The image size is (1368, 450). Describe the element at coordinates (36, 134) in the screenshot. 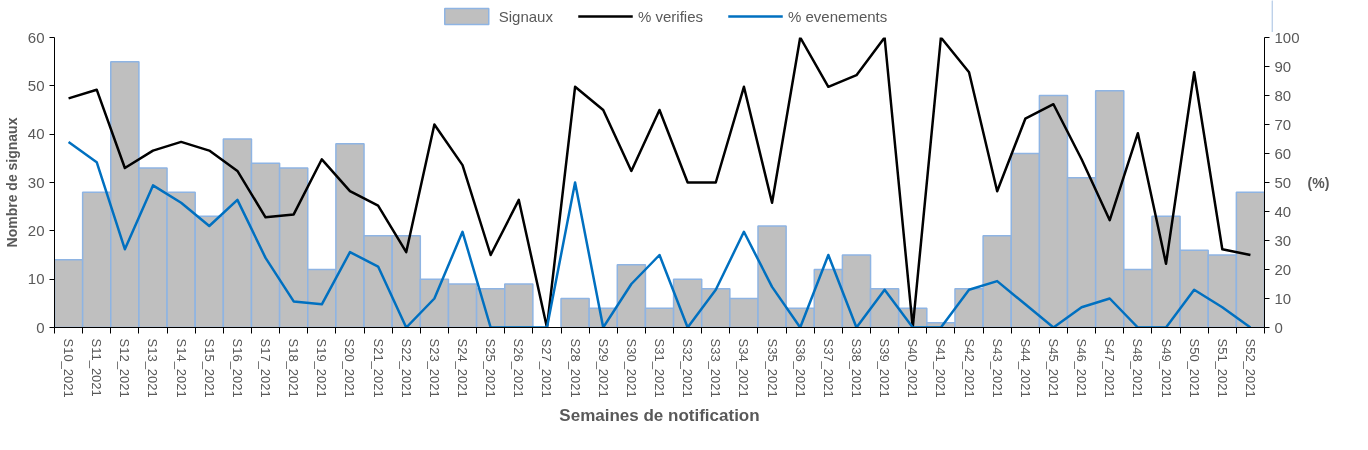

I see `y-tick-label: 40` at that location.